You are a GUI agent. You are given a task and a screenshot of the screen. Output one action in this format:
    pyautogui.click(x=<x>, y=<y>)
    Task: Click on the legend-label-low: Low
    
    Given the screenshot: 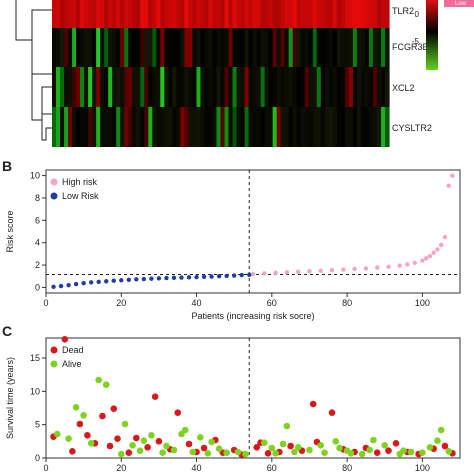 What is the action you would take?
    pyautogui.click(x=461, y=4)
    